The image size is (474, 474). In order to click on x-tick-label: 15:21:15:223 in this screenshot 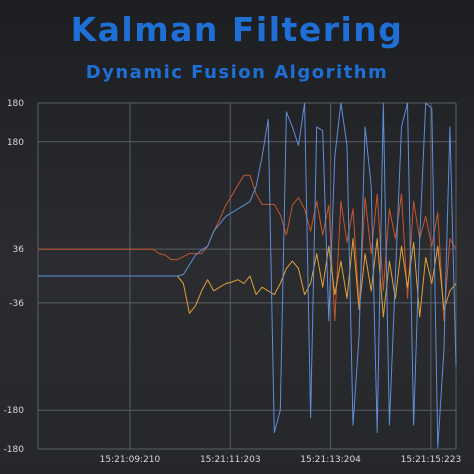, I will do `click(431, 460)`.